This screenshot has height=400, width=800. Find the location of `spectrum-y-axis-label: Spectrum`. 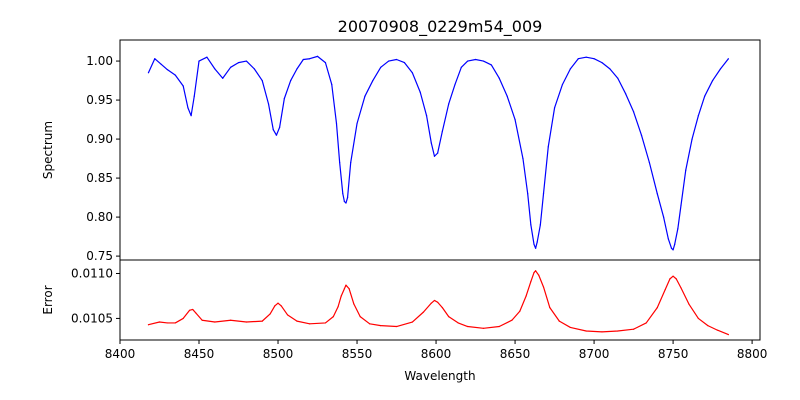

spectrum-y-axis-label: Spectrum is located at coordinates (48, 150).